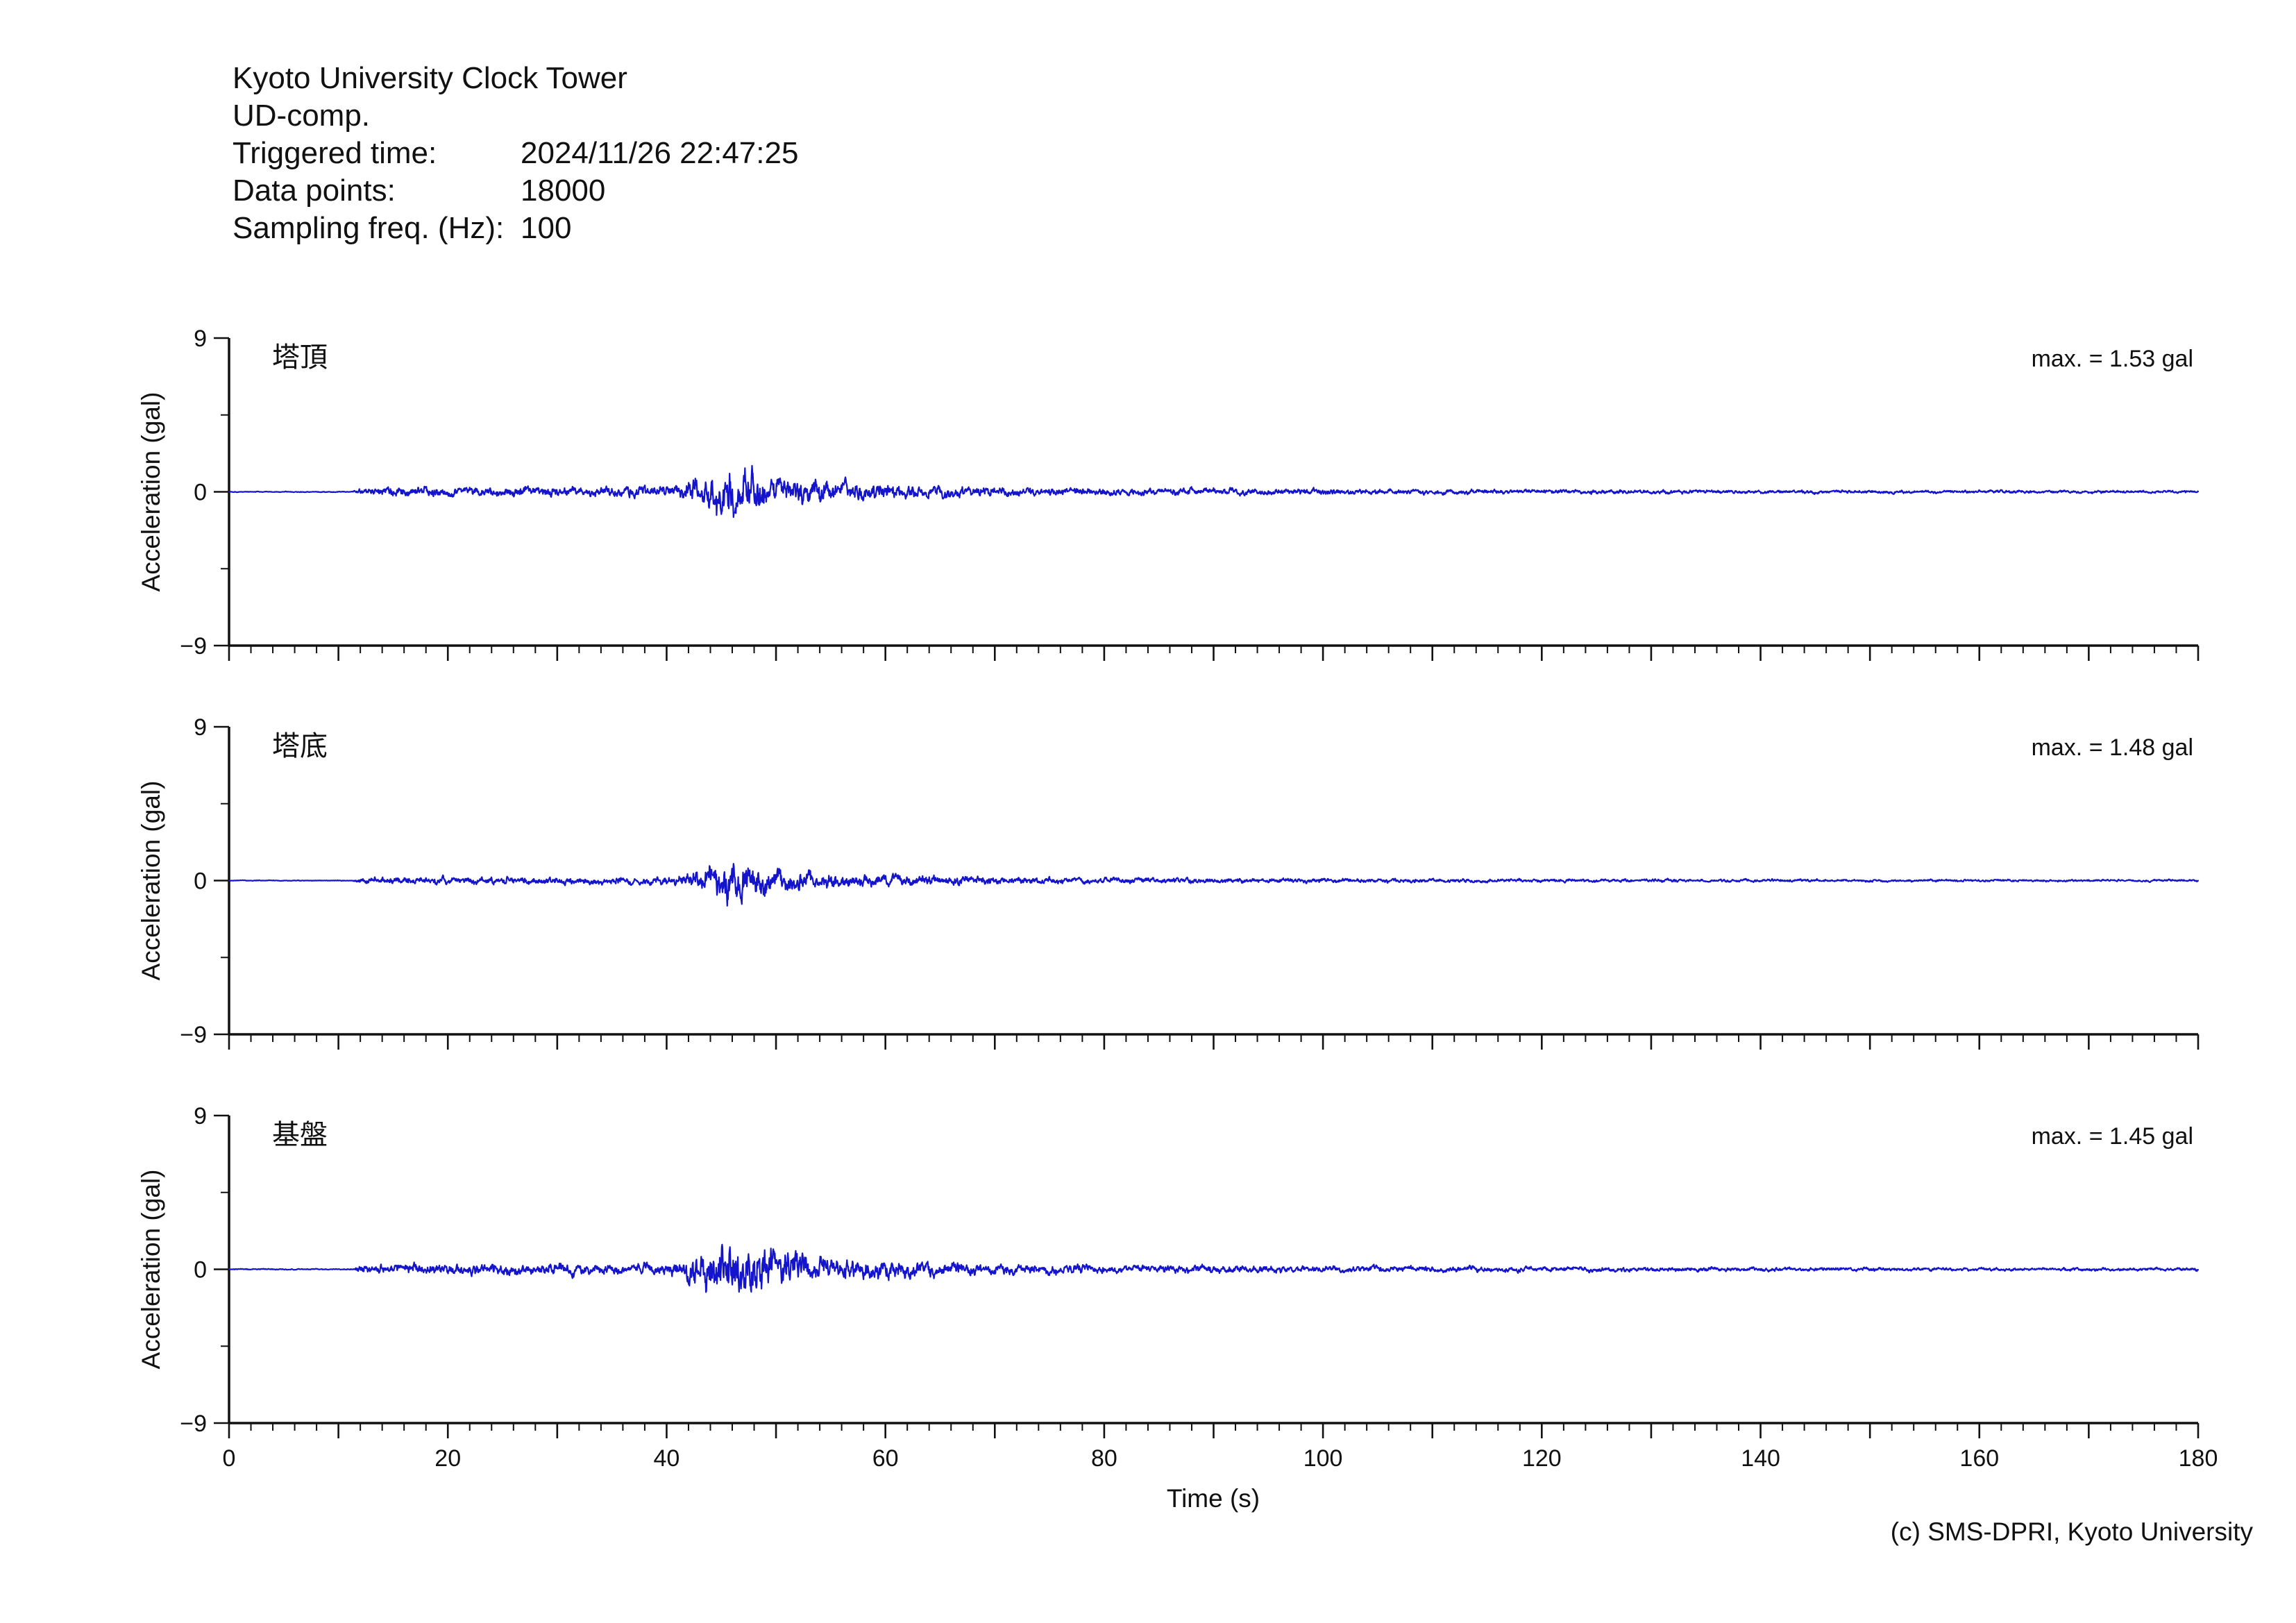 The image size is (2296, 1623). I want to click on x-tick-label: 80, so click(1104, 1458).